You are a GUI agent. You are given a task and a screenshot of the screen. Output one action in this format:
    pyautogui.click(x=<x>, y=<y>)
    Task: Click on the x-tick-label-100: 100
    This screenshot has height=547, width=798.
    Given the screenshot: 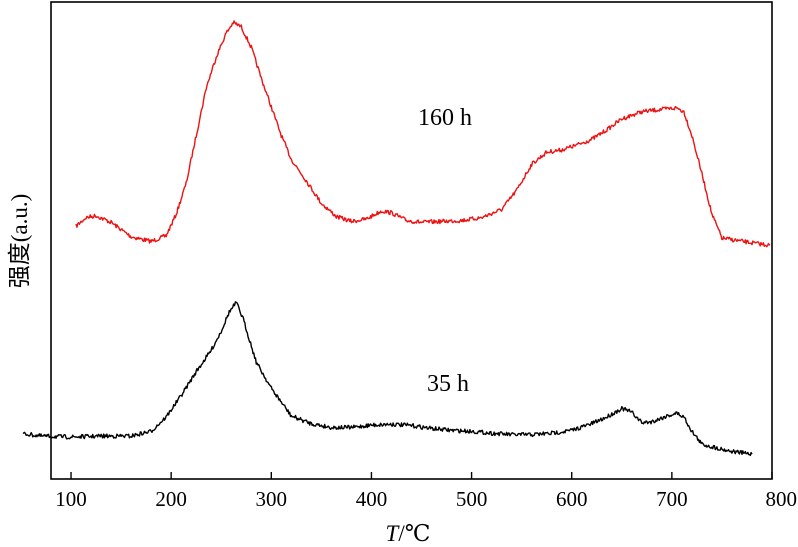 What is the action you would take?
    pyautogui.click(x=71, y=499)
    